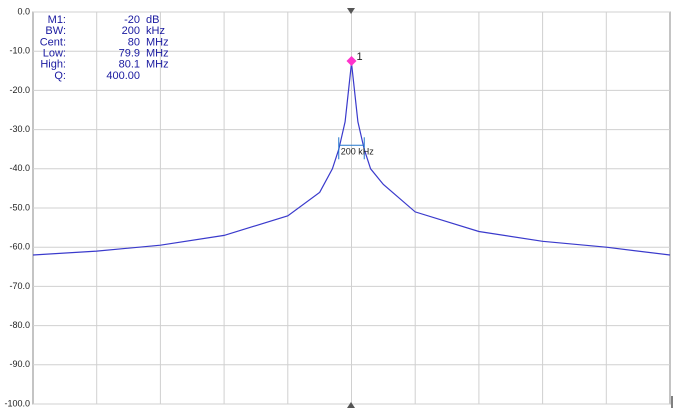 Image resolution: width=674 pixels, height=410 pixels. I want to click on y-tick-label: -20.0, so click(19, 90).